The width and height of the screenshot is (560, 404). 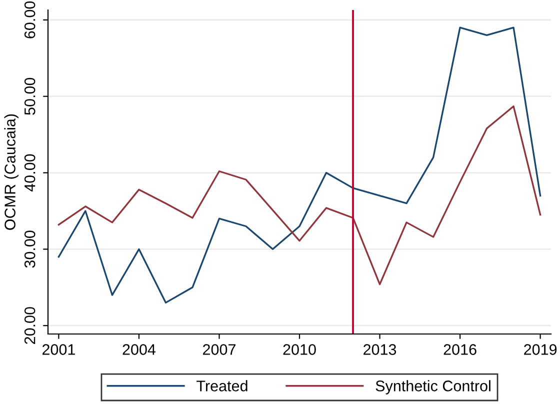 I want to click on y-tick-label: 40.00, so click(x=30, y=173).